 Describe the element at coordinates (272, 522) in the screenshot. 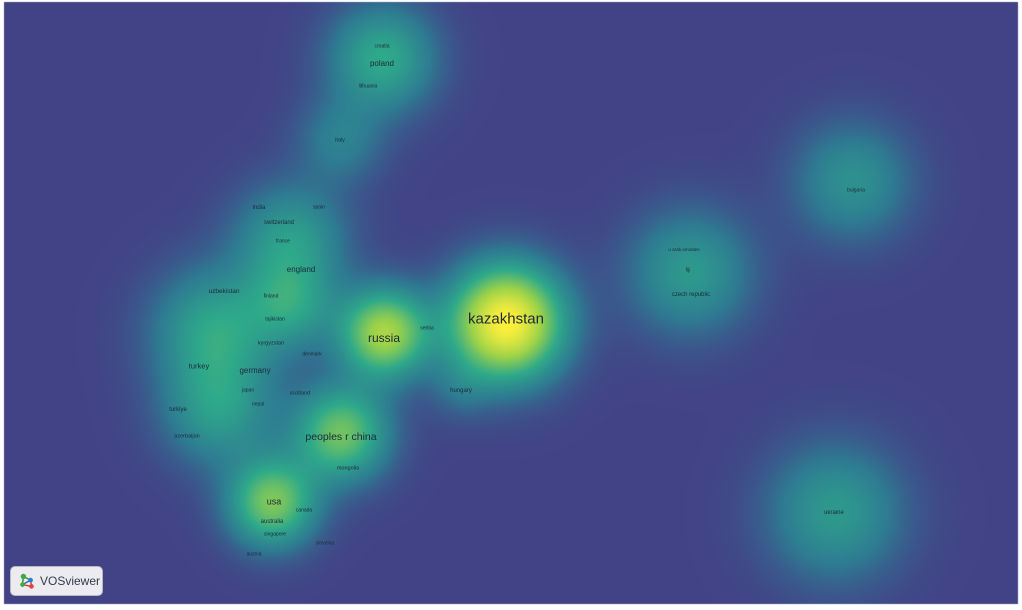

I see `node-label-australia: australia` at that location.